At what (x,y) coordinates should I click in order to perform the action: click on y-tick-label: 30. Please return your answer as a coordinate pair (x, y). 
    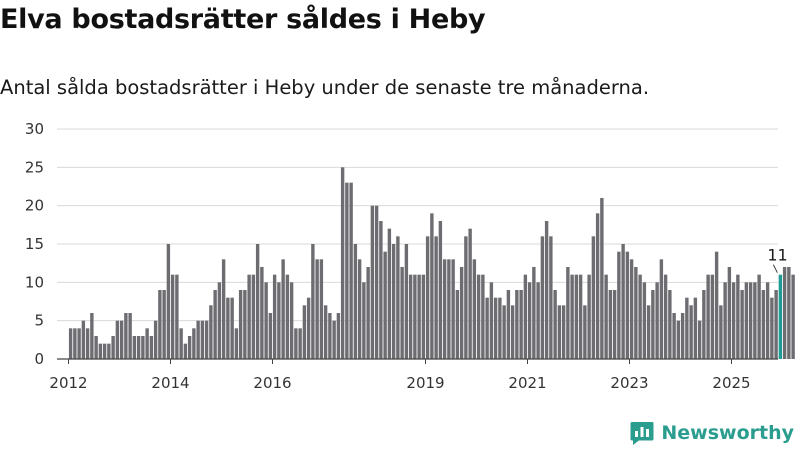
    Looking at the image, I should click on (34, 129).